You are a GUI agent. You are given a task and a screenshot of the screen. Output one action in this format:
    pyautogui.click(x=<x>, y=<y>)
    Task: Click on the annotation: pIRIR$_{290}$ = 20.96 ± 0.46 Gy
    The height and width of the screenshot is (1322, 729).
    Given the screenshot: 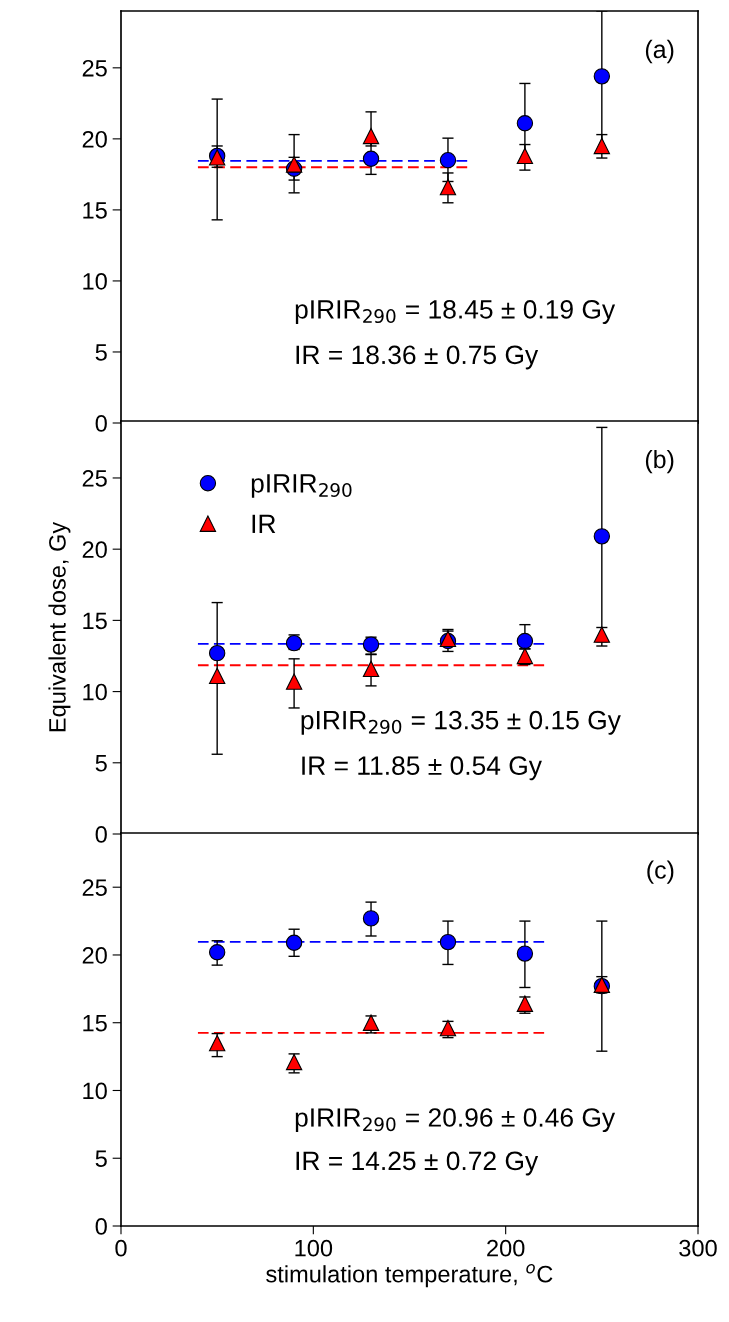 What is the action you would take?
    pyautogui.click(x=455, y=1120)
    